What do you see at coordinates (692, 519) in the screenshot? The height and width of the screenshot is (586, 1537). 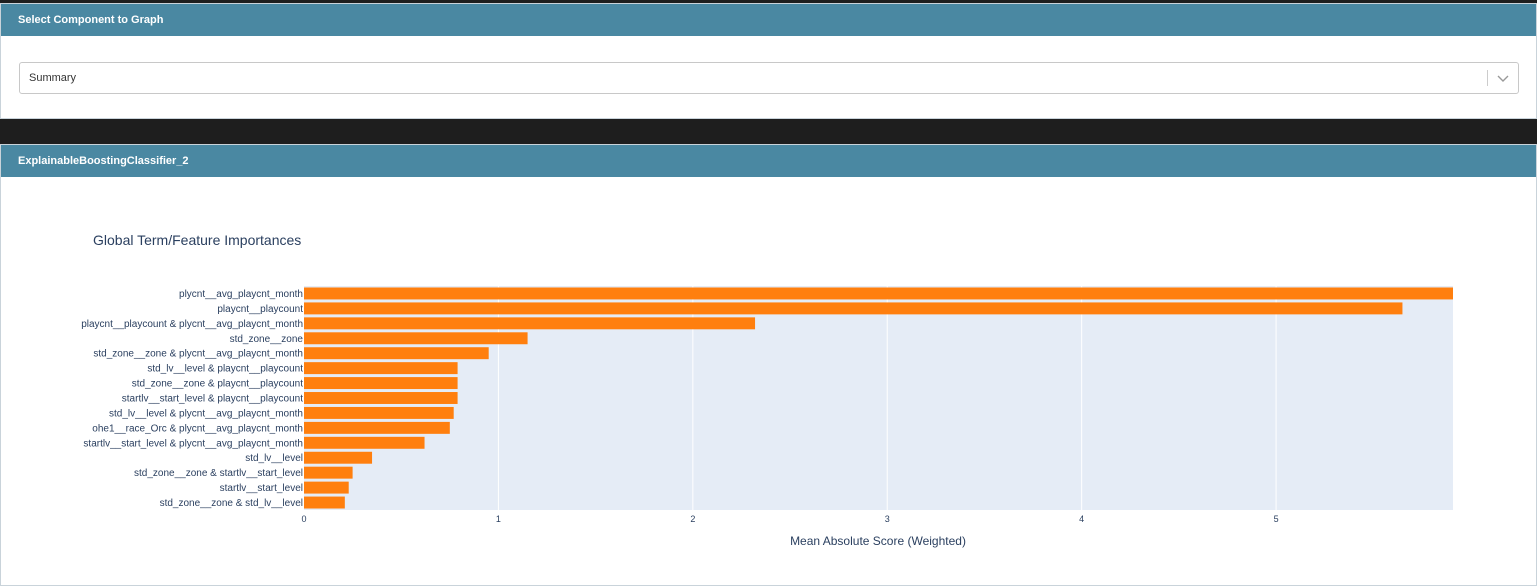 I see `x-tick-label: 2` at bounding box center [692, 519].